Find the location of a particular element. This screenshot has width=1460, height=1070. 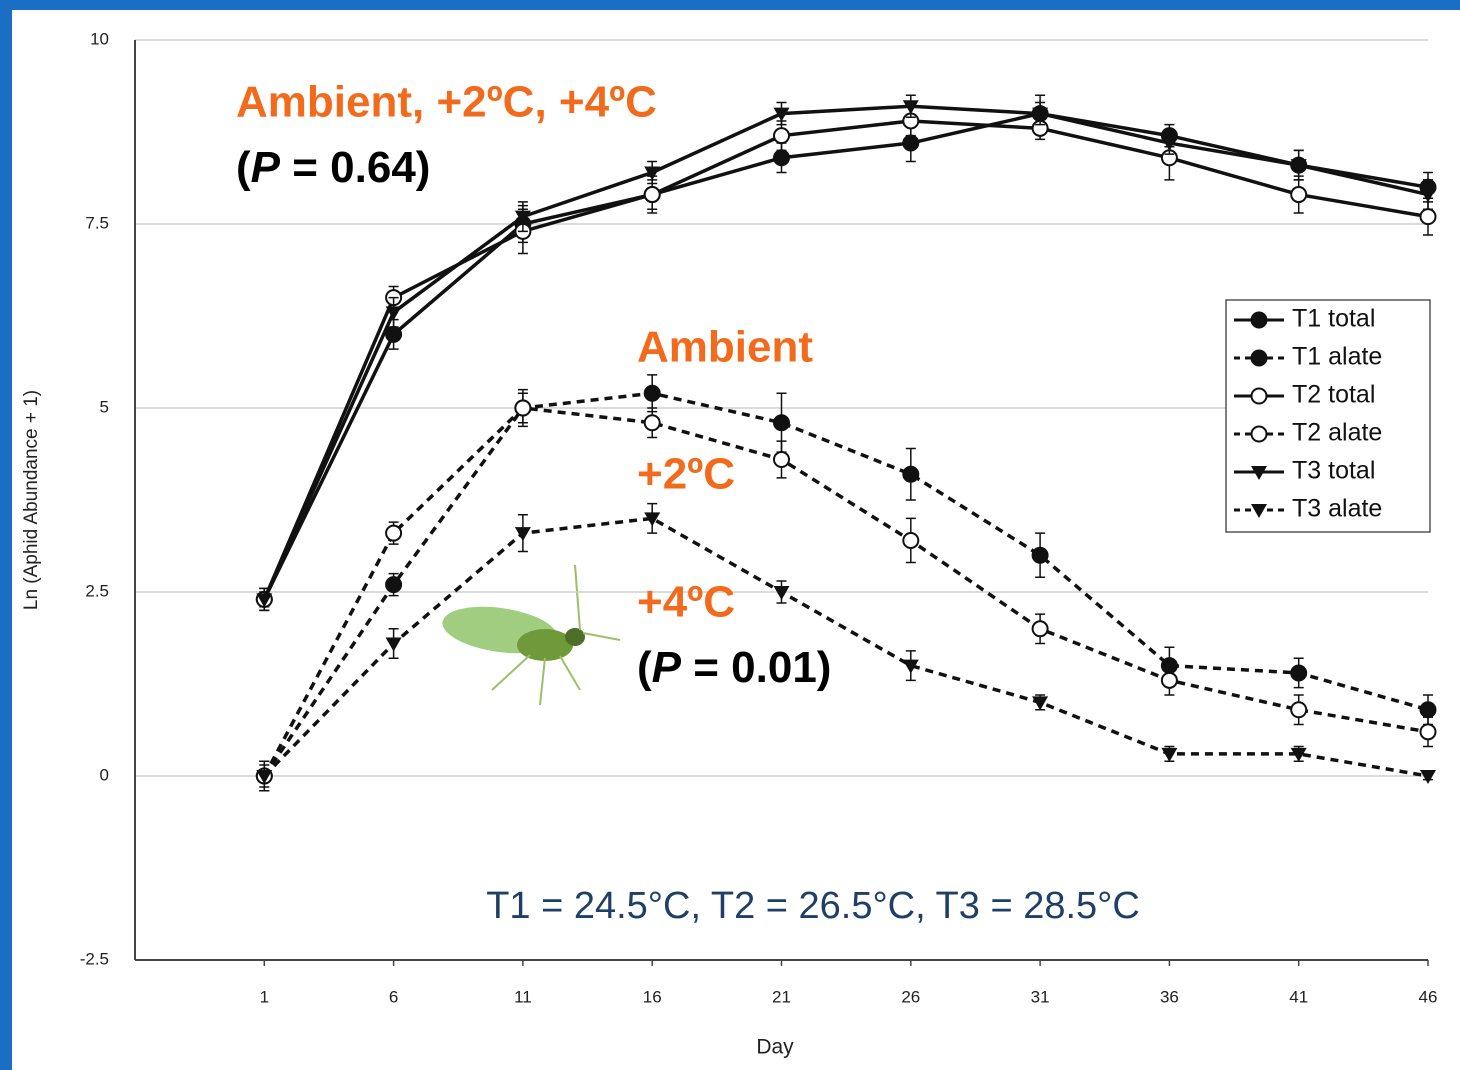

frame-left is located at coordinates (6, 535).